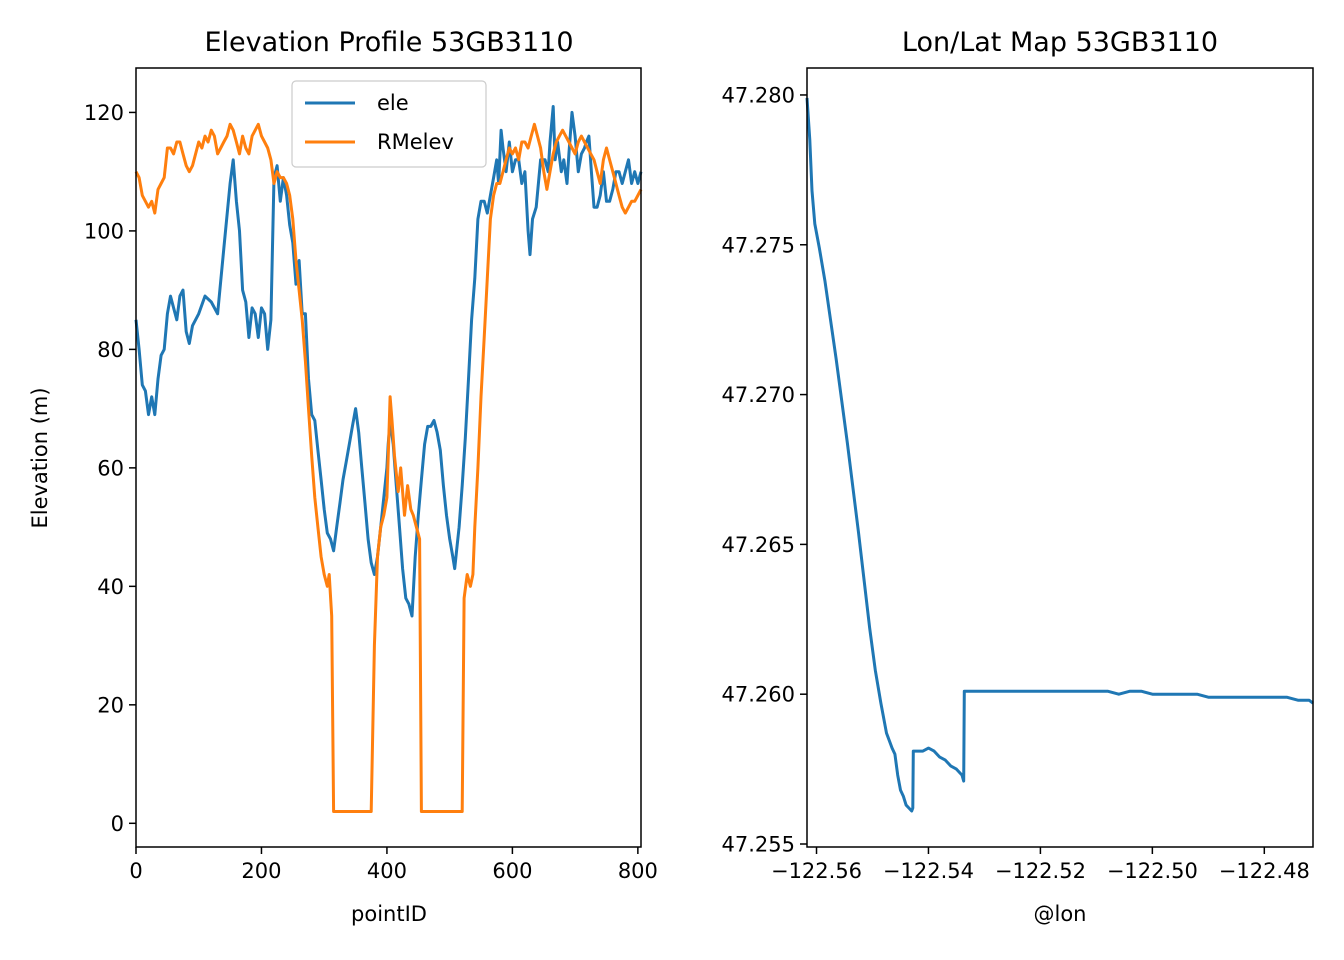 The height and width of the screenshot is (960, 1344). I want to click on y-axis-label: Elevation (m), so click(40, 457).